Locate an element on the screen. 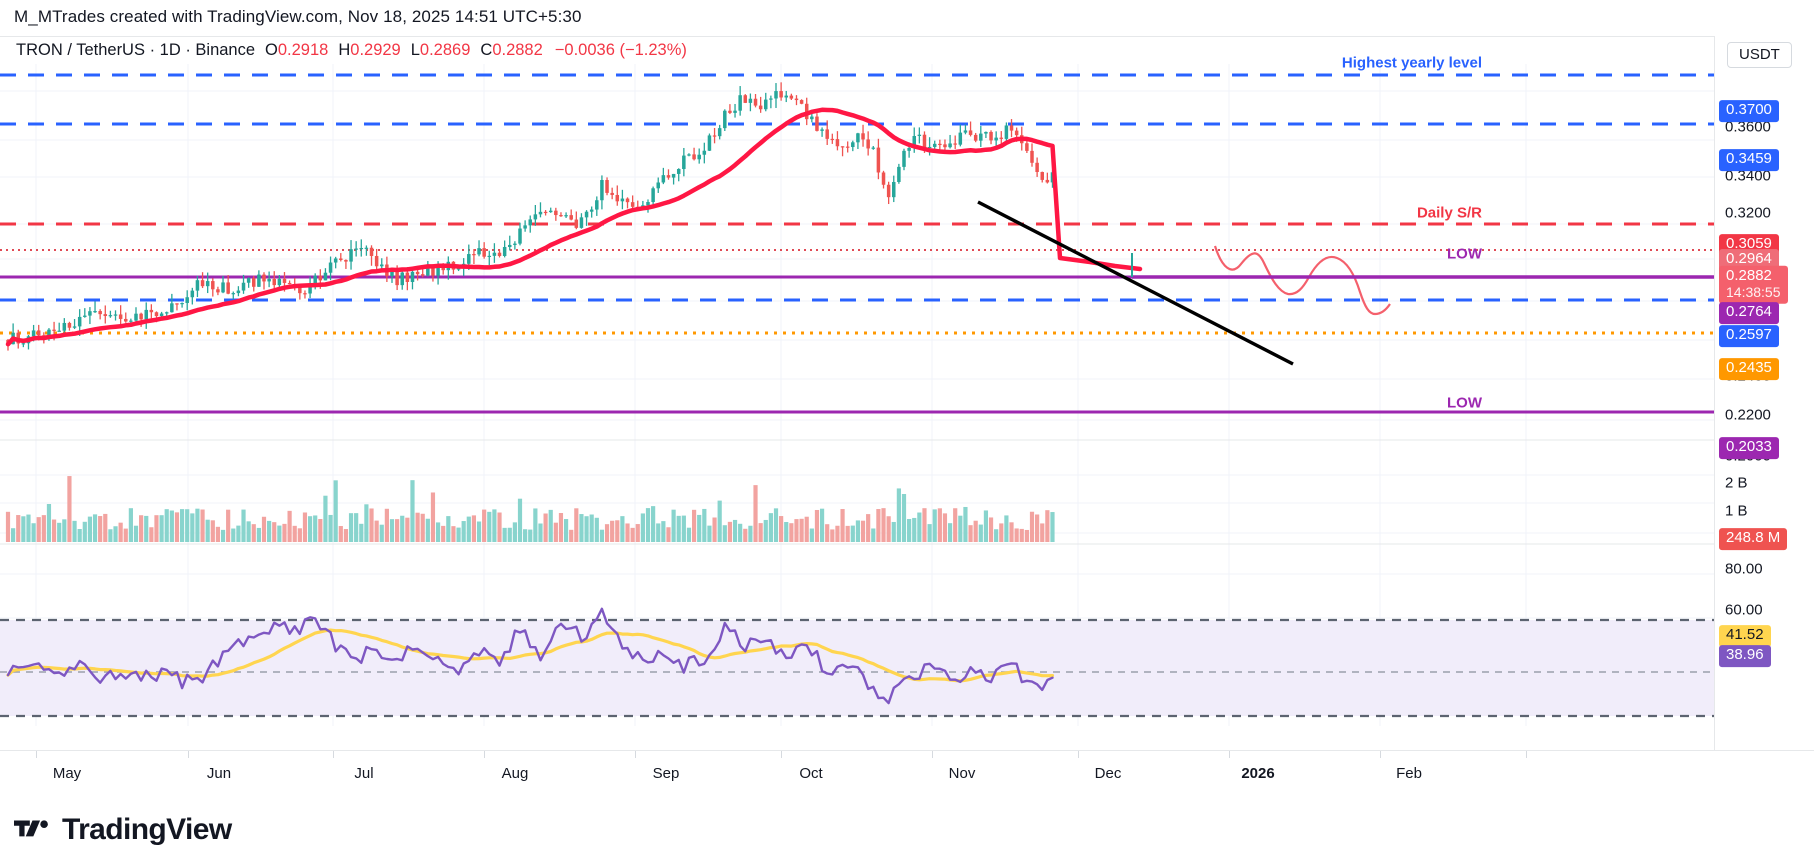 The width and height of the screenshot is (1814, 868). axis-badge-ma-level-2435: 0.2435 is located at coordinates (1749, 369).